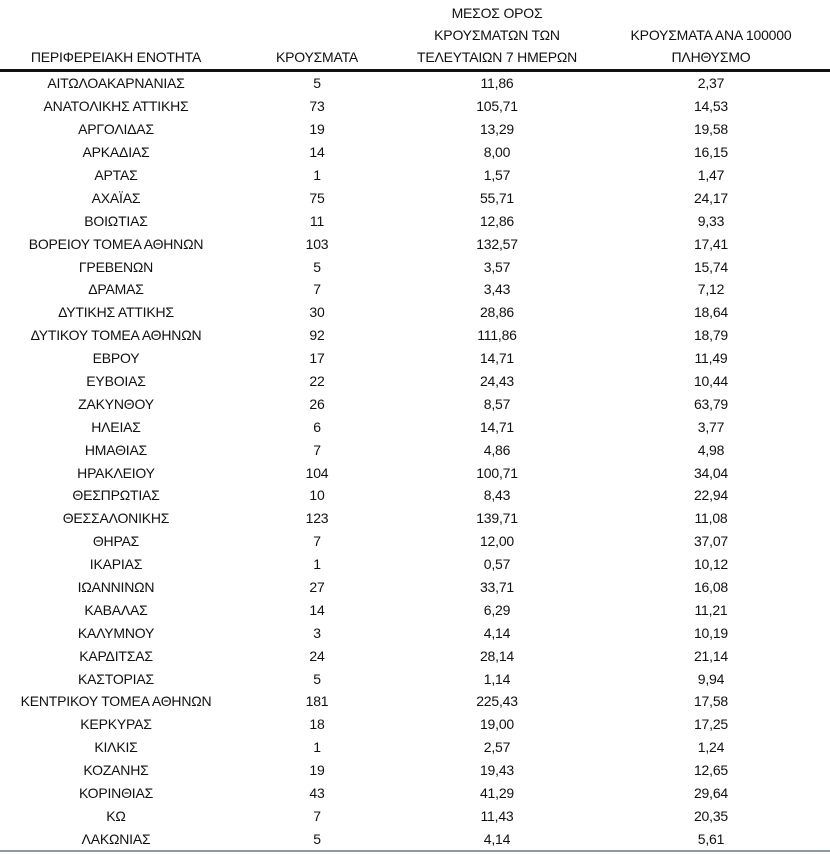  Describe the element at coordinates (711, 335) in the screenshot. I see `per100k-cell: 18,79` at that location.